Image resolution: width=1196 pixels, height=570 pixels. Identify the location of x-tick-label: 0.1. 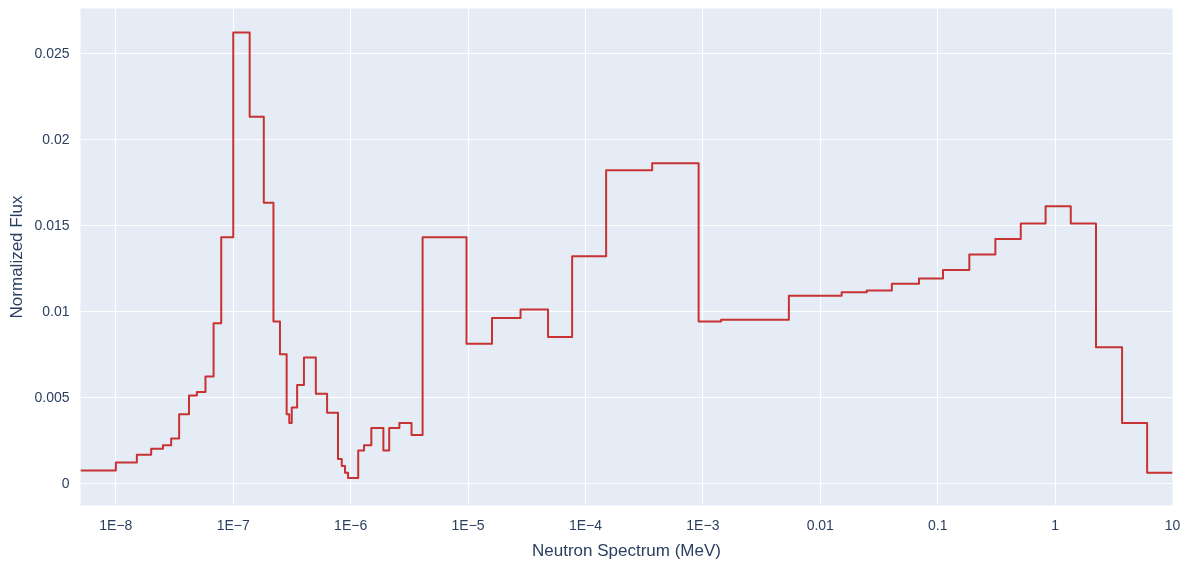
(937, 524).